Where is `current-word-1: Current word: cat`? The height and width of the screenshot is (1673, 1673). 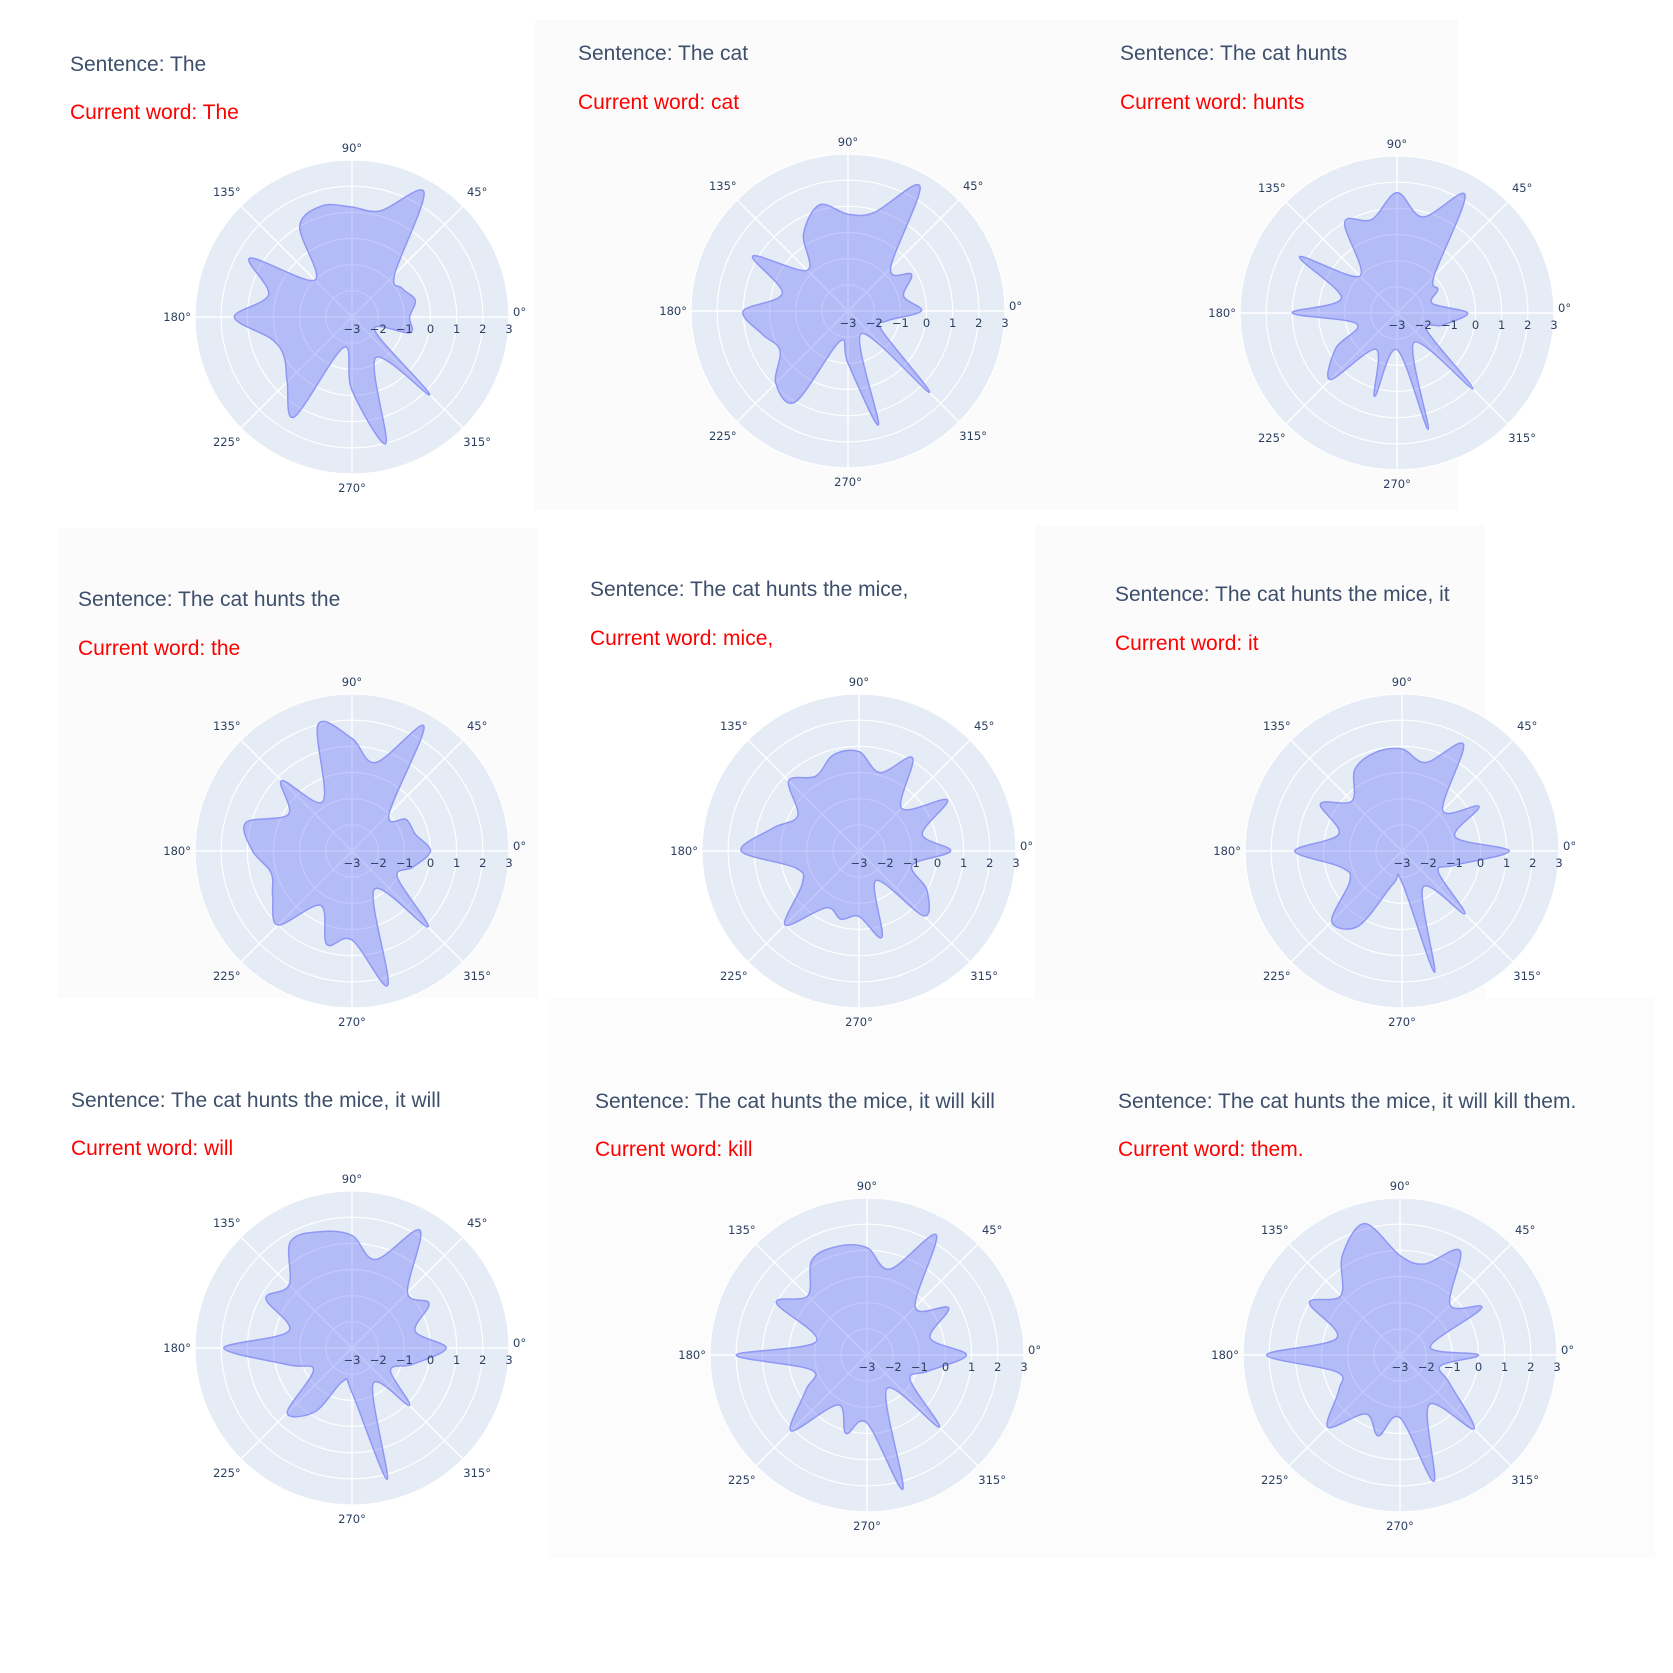 current-word-1: Current word: cat is located at coordinates (659, 102).